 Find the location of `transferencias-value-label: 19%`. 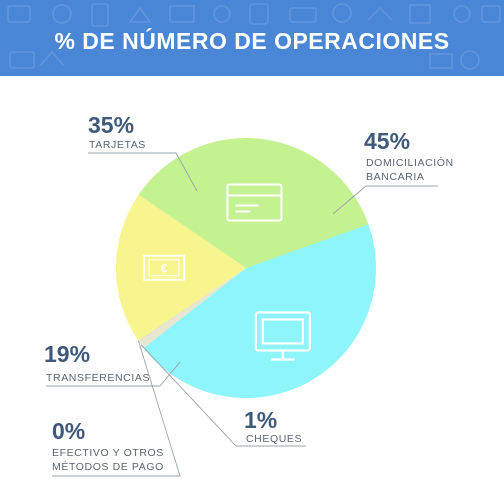

transferencias-value-label: 19% is located at coordinates (67, 354).